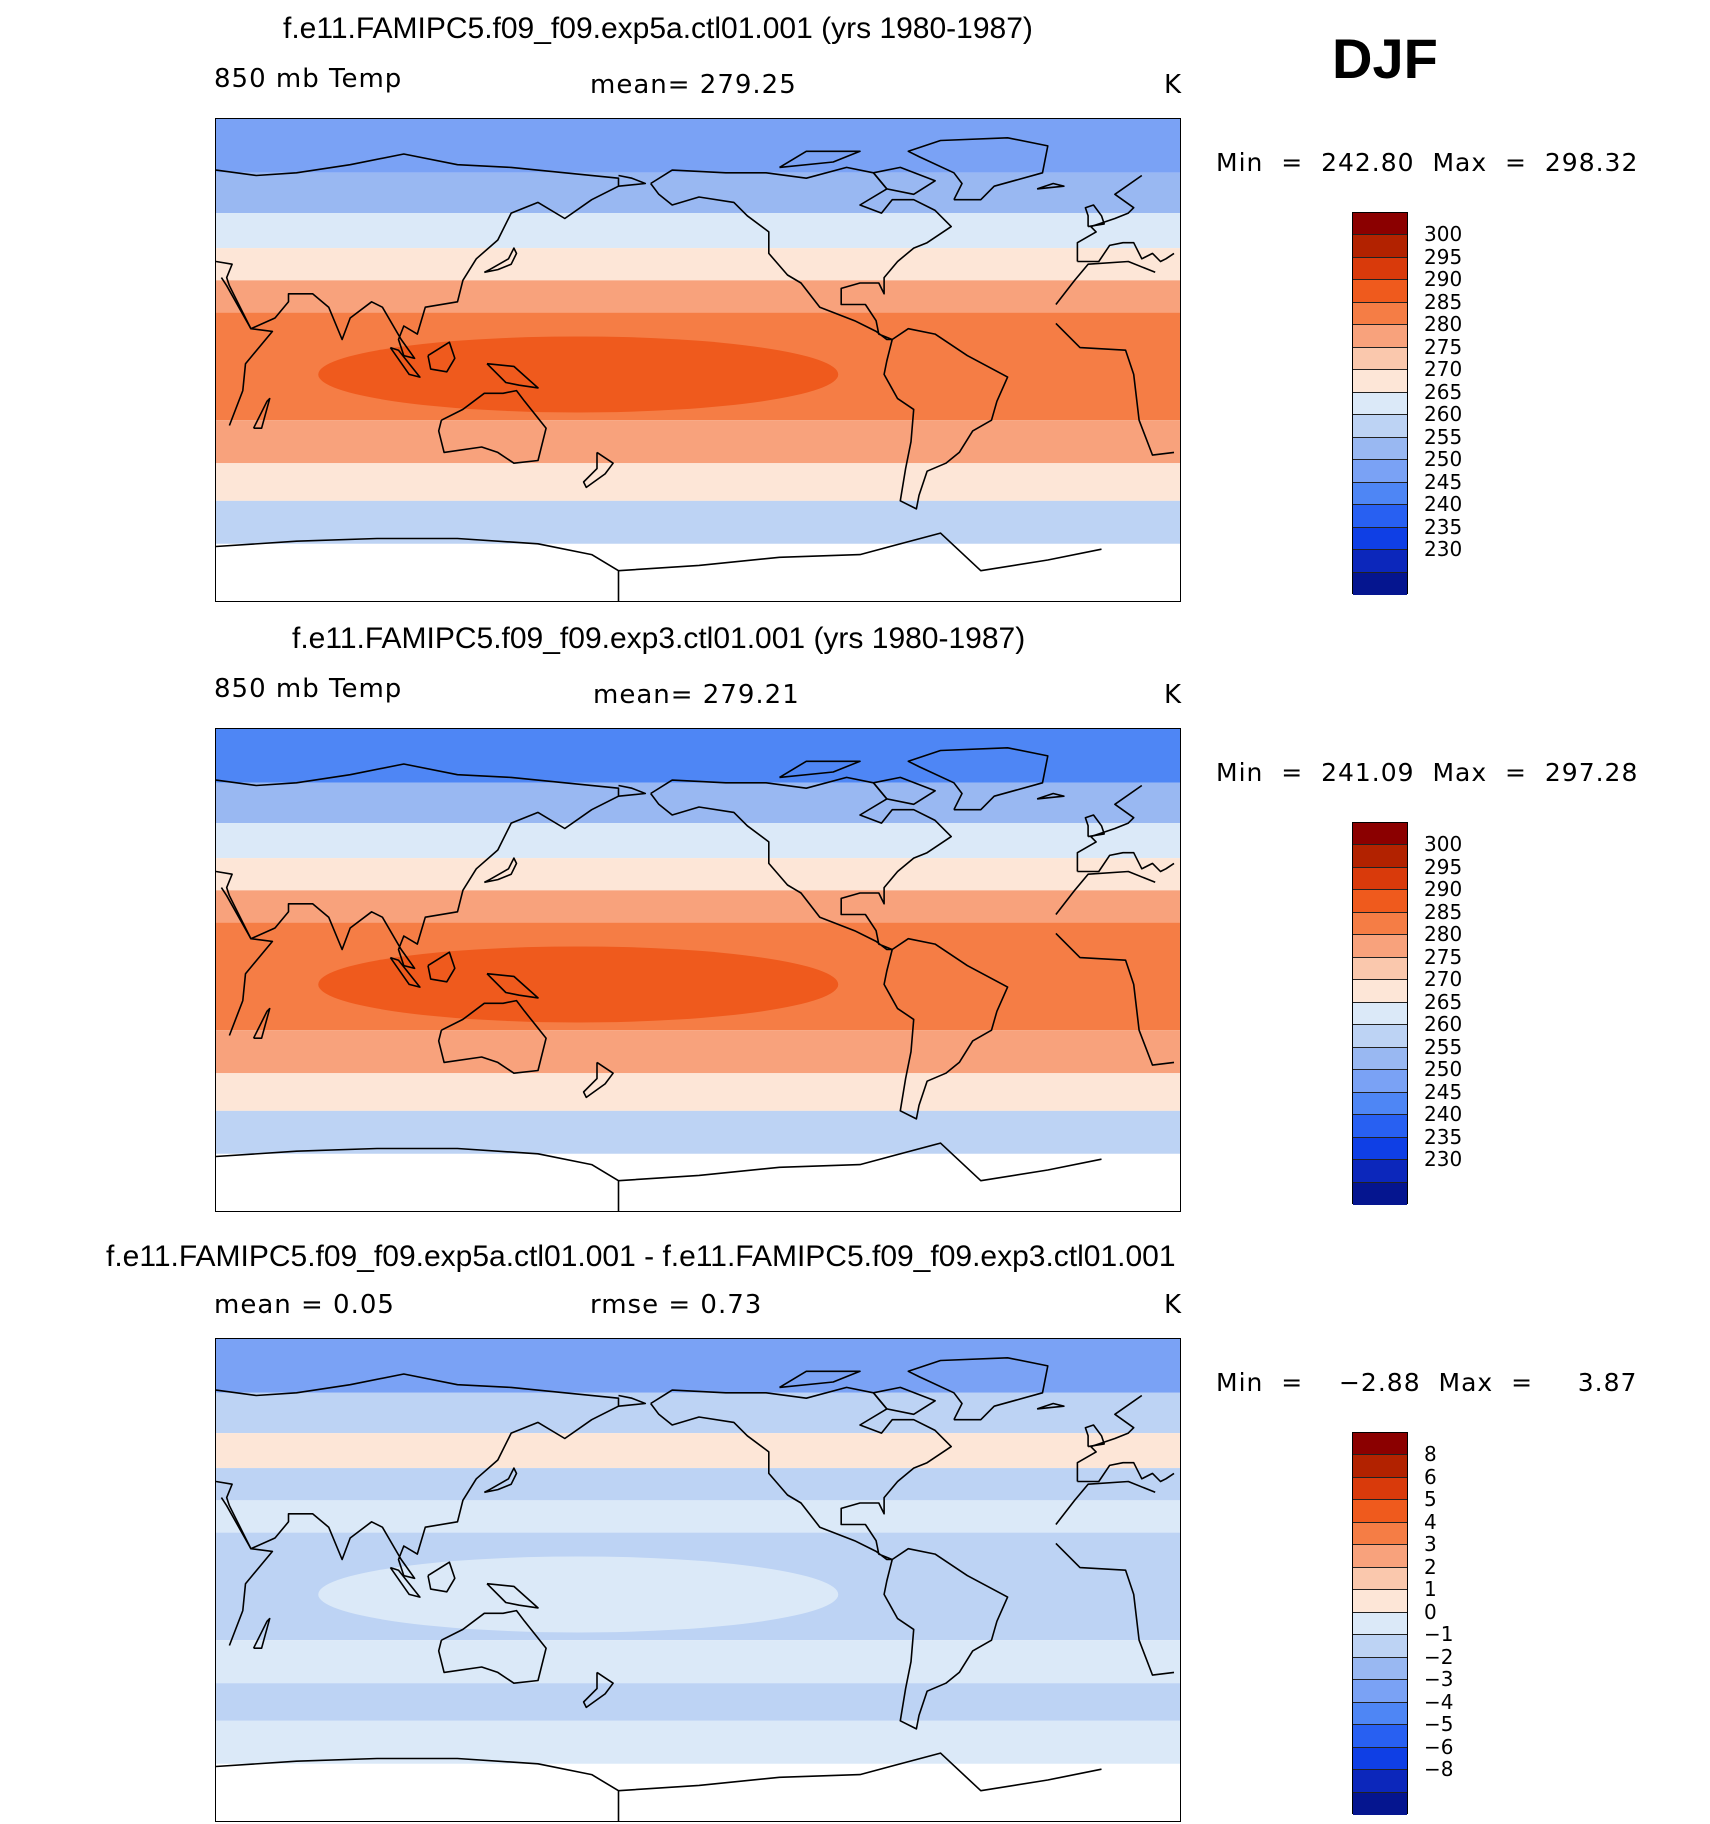  I want to click on colorbar-tick-label: 2, so click(1430, 1566).